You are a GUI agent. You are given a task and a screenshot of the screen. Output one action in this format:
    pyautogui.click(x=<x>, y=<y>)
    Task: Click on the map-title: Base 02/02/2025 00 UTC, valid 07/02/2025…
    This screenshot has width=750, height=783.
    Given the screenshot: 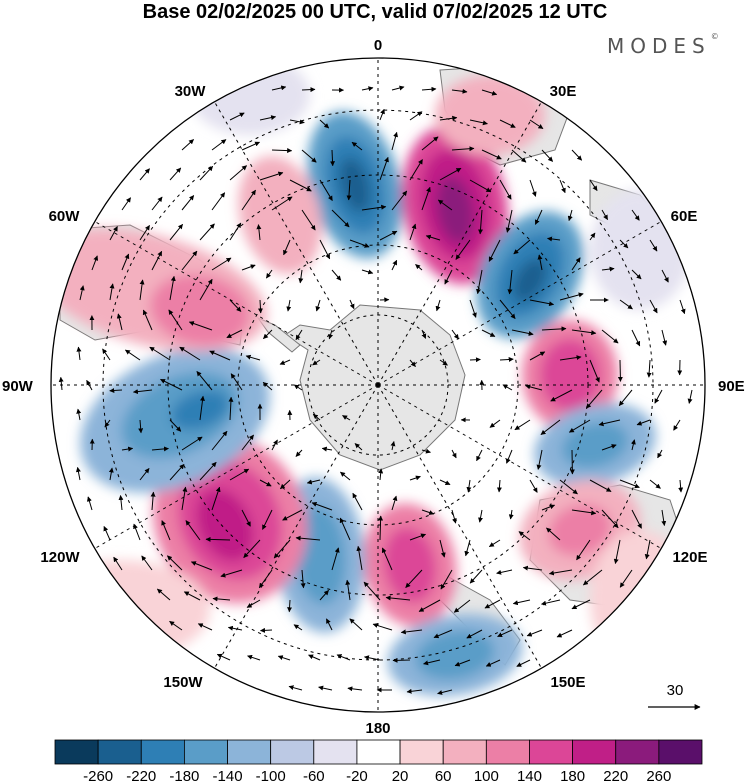 What is the action you would take?
    pyautogui.click(x=375, y=12)
    